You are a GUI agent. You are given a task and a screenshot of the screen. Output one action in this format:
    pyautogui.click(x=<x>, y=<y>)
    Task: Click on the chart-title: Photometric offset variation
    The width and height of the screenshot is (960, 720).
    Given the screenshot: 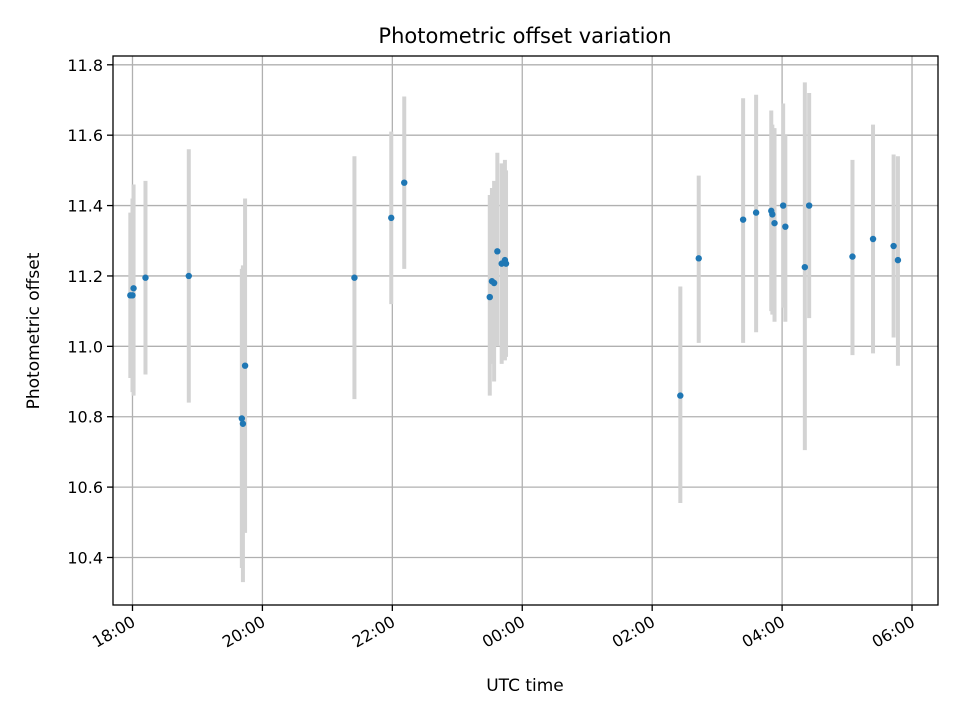 What is the action you would take?
    pyautogui.click(x=524, y=36)
    